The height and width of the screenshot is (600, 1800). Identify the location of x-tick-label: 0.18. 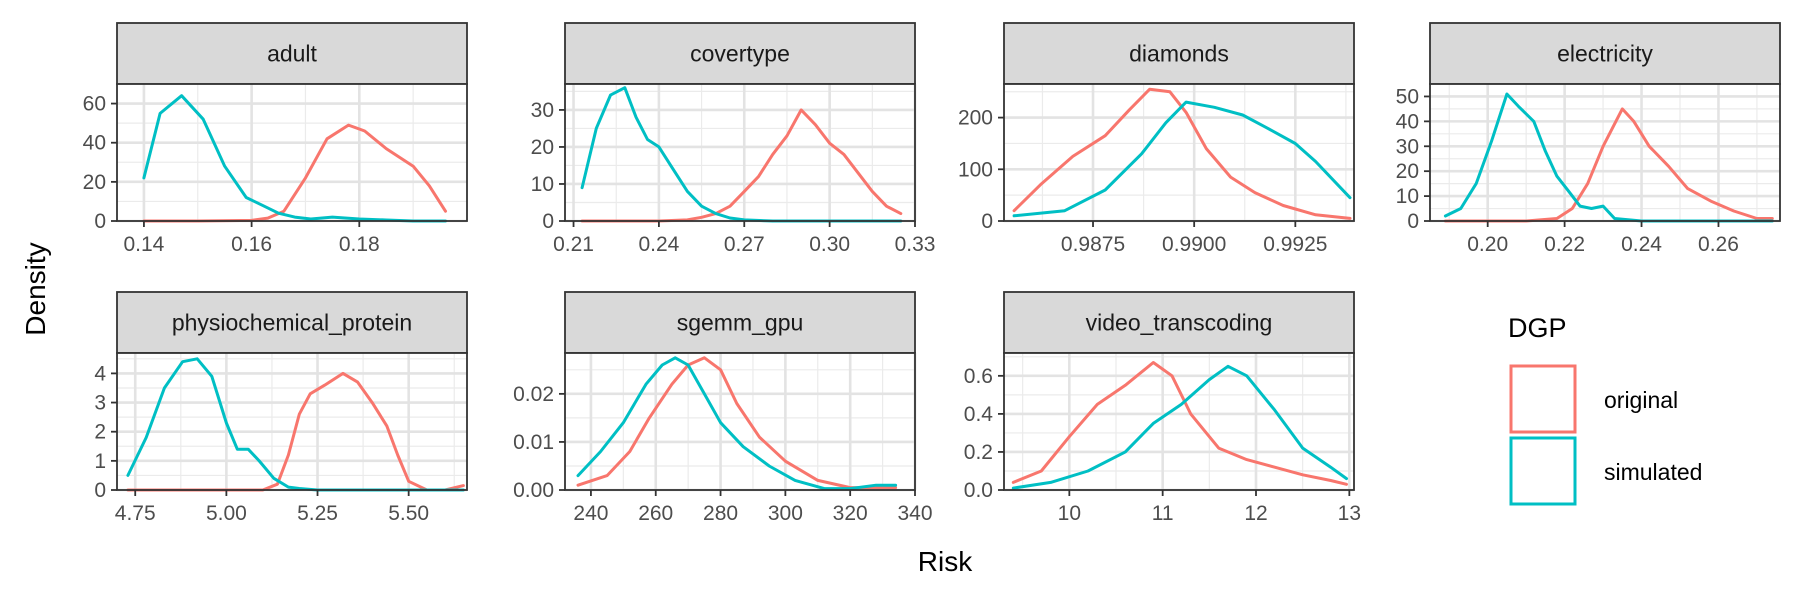
(359, 244).